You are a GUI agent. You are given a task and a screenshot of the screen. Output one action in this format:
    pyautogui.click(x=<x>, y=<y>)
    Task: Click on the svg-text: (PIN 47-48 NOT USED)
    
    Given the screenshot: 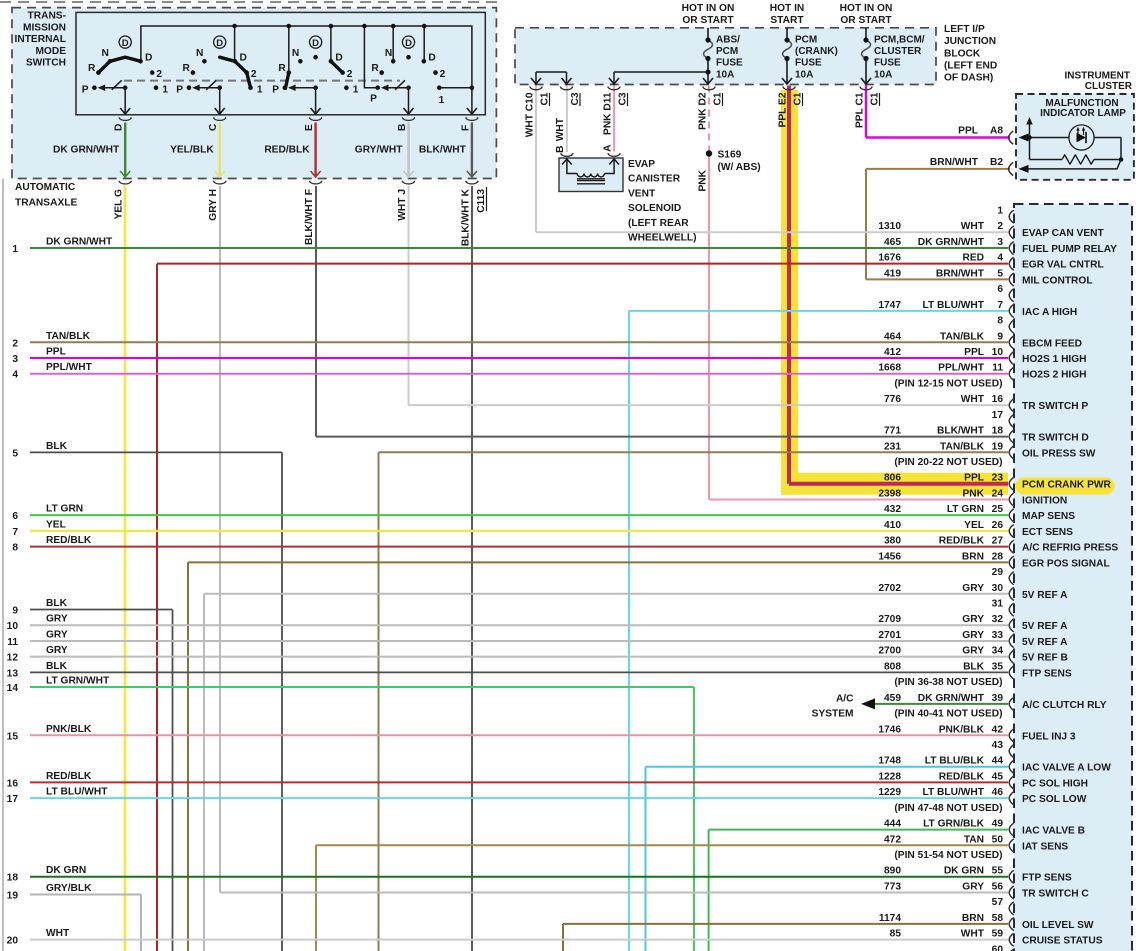 What is the action you would take?
    pyautogui.click(x=948, y=808)
    